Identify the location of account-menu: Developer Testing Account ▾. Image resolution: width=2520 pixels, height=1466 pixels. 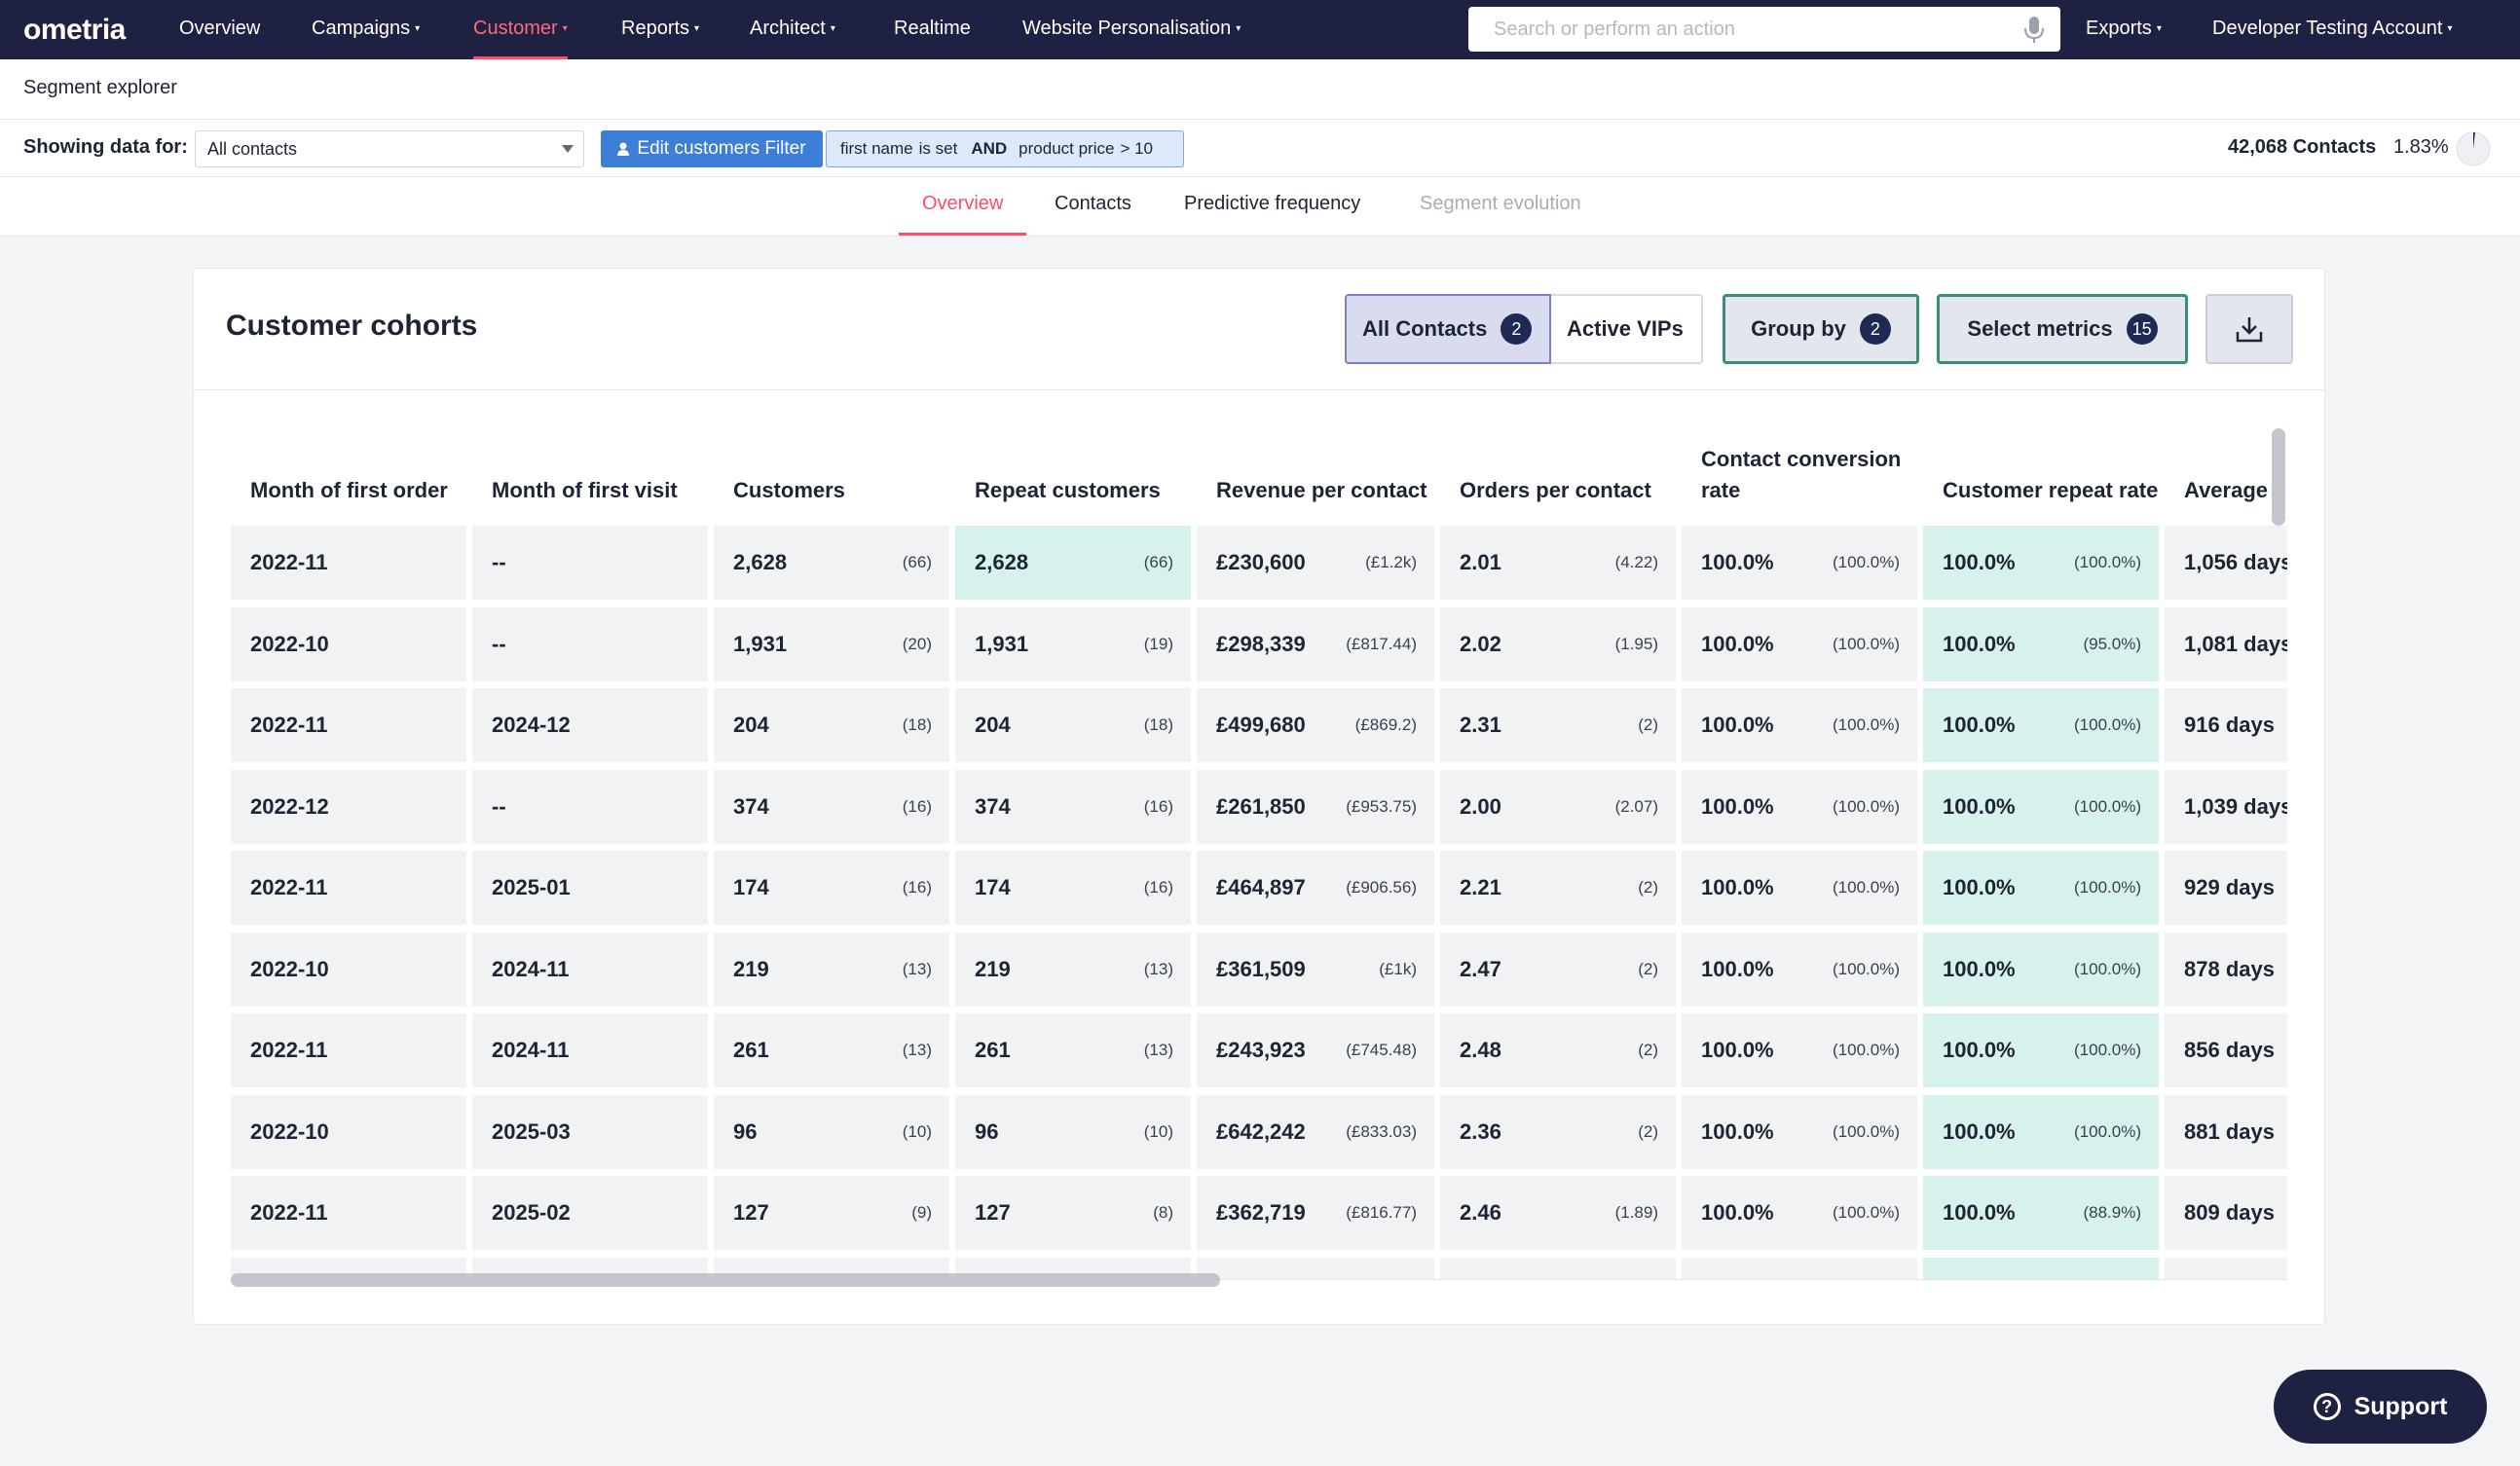
(2332, 29).